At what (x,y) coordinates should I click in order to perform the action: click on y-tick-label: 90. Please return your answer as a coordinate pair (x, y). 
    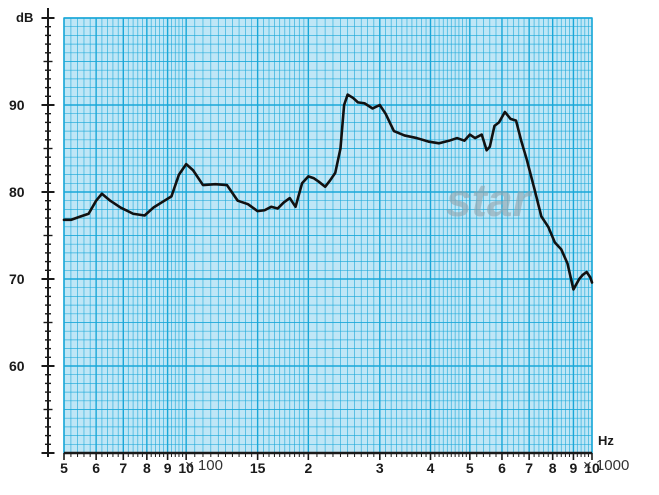
    Looking at the image, I should click on (17, 105).